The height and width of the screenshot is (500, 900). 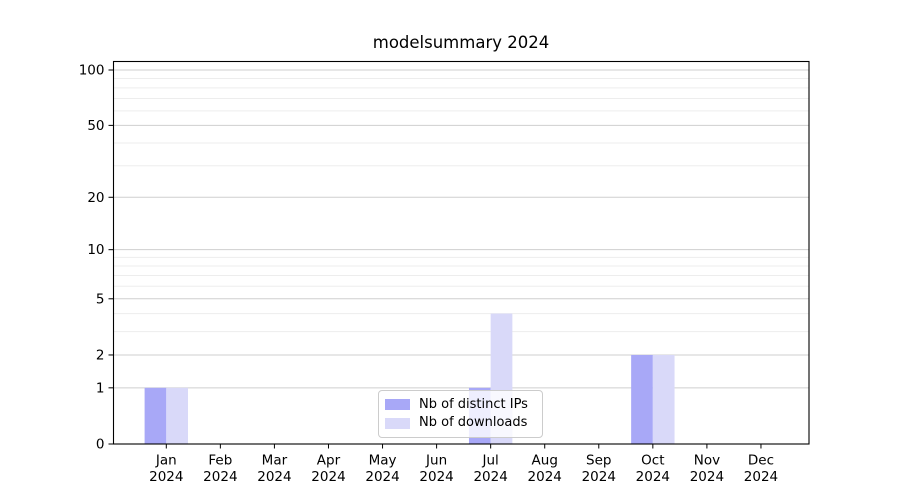 I want to click on x-tick-label: Dec 2024, so click(x=761, y=469).